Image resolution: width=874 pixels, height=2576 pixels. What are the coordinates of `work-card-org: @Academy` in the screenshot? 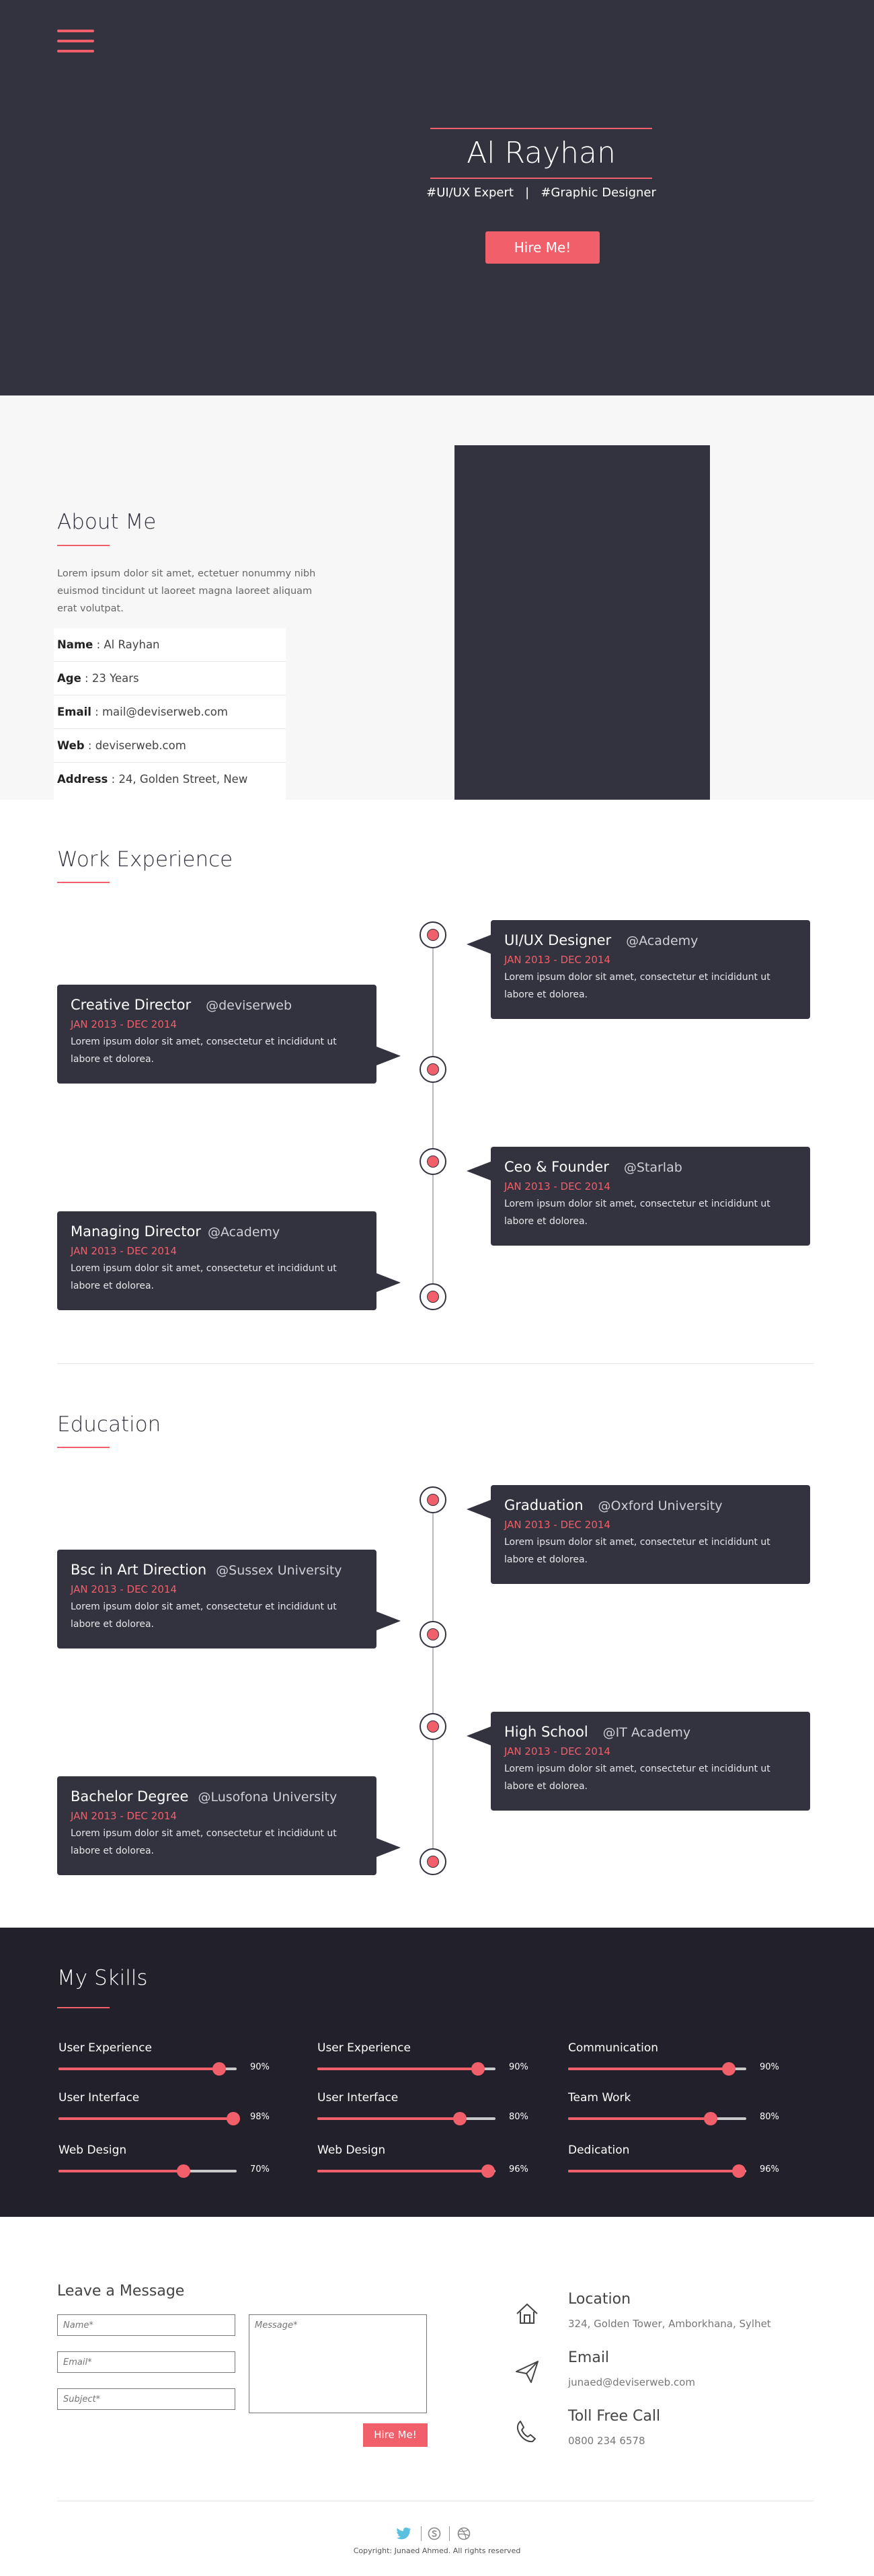 It's located at (244, 1232).